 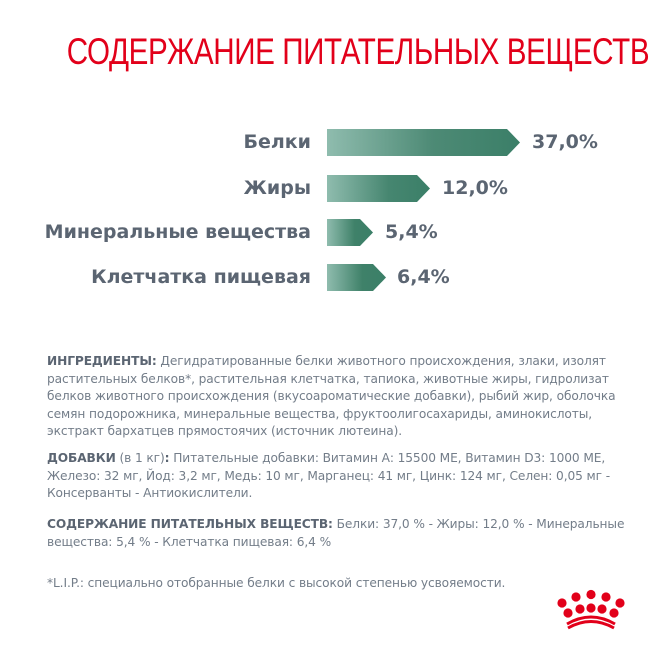 I want to click on bar-label: Минеральные вещества, so click(x=177, y=232).